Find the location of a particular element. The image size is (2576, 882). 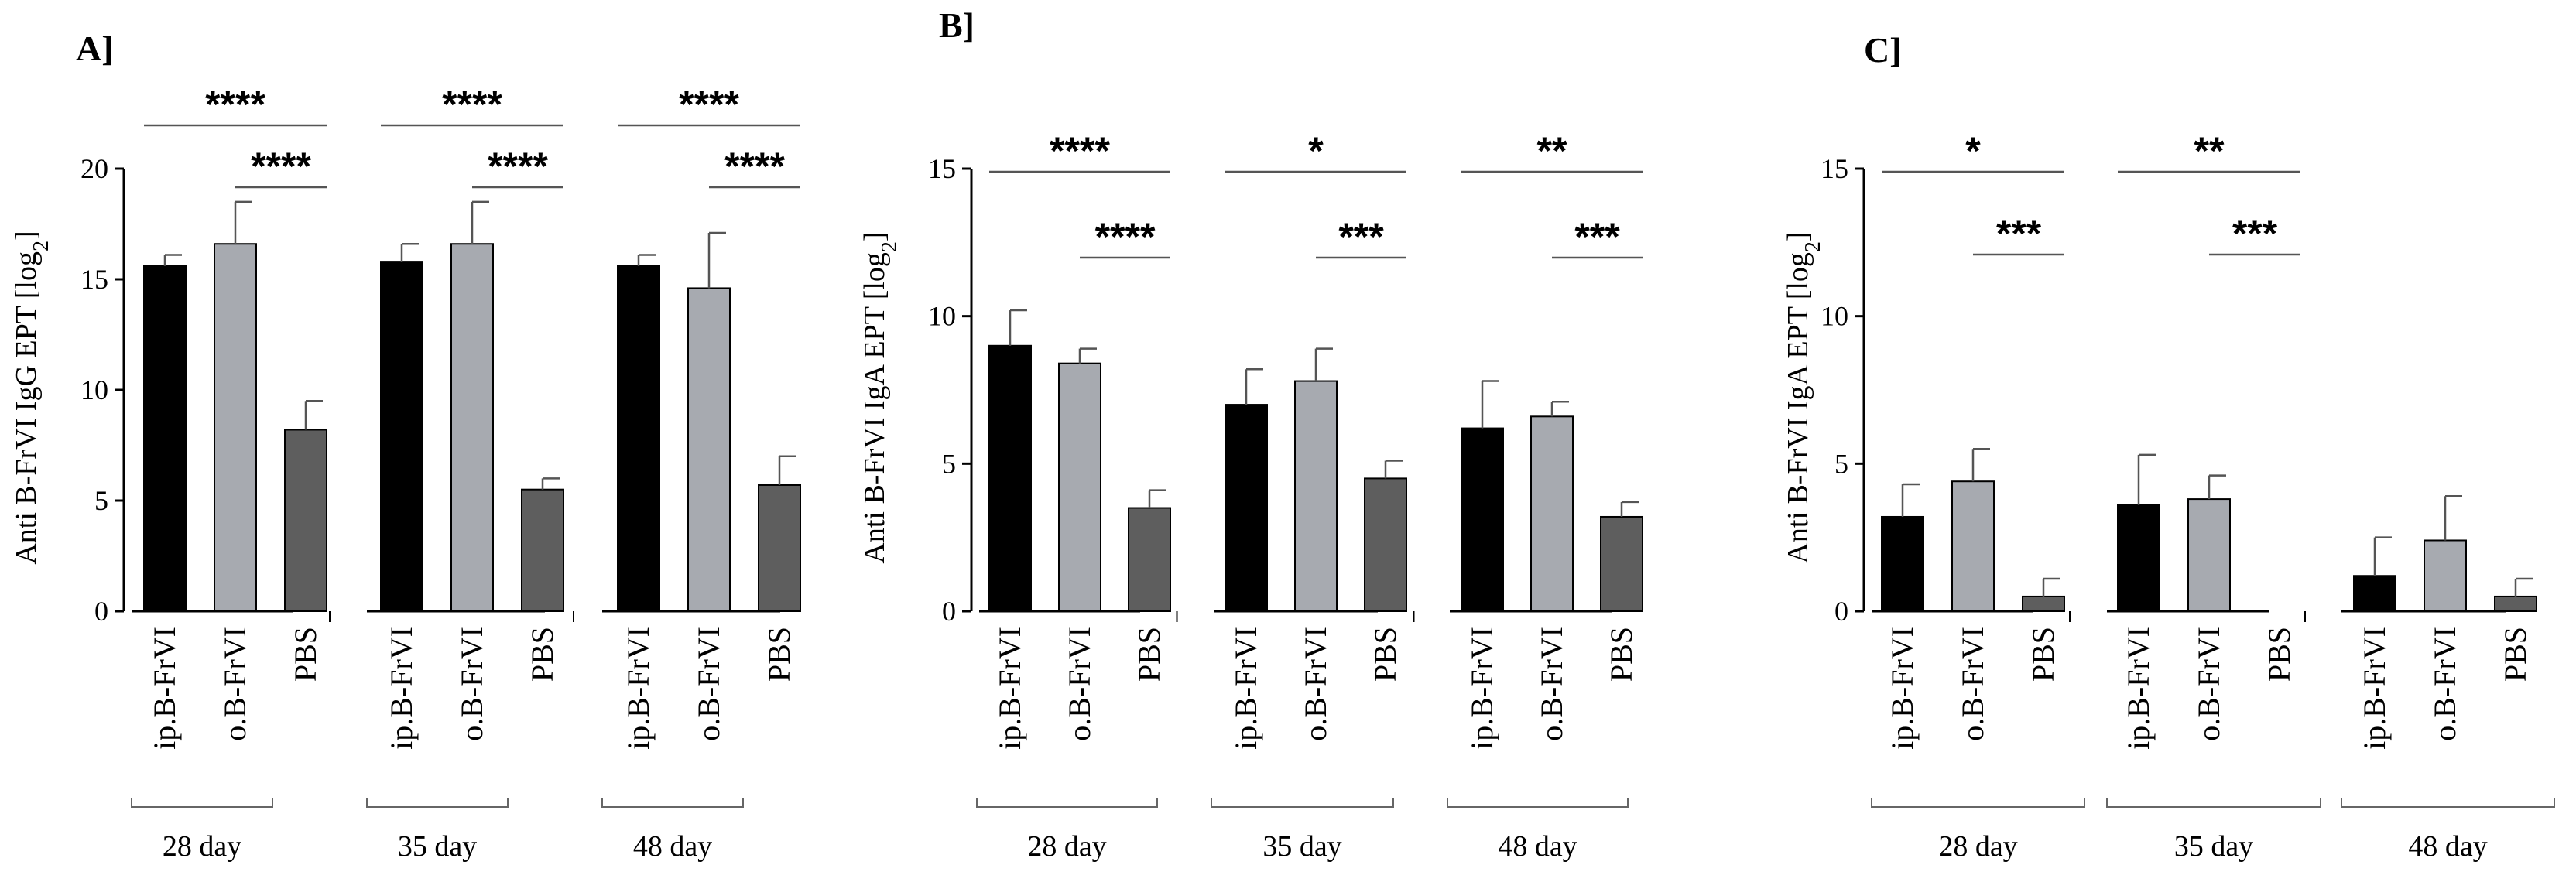

y-axis-title: Anti B-FrVI IgG EPT [log2] is located at coordinates (32, 397).